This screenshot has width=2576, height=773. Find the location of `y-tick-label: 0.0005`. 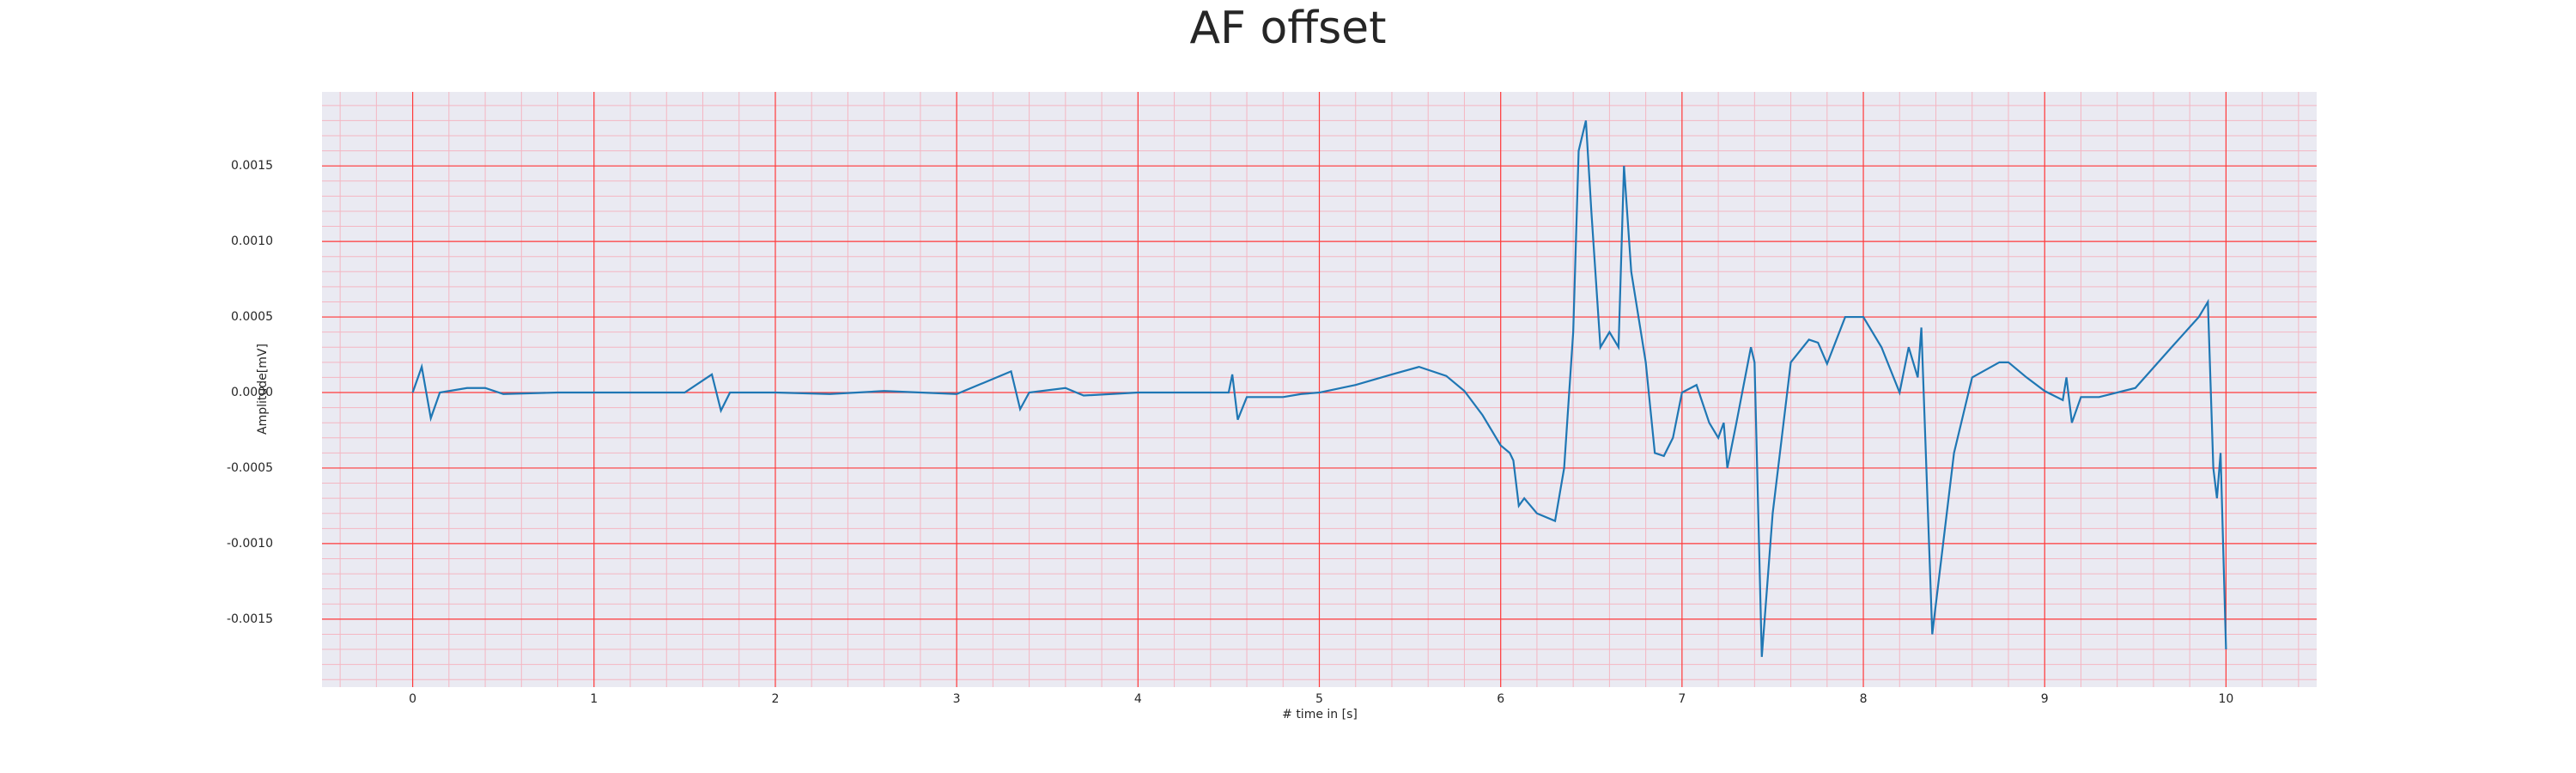

y-tick-label: 0.0005 is located at coordinates (252, 317).